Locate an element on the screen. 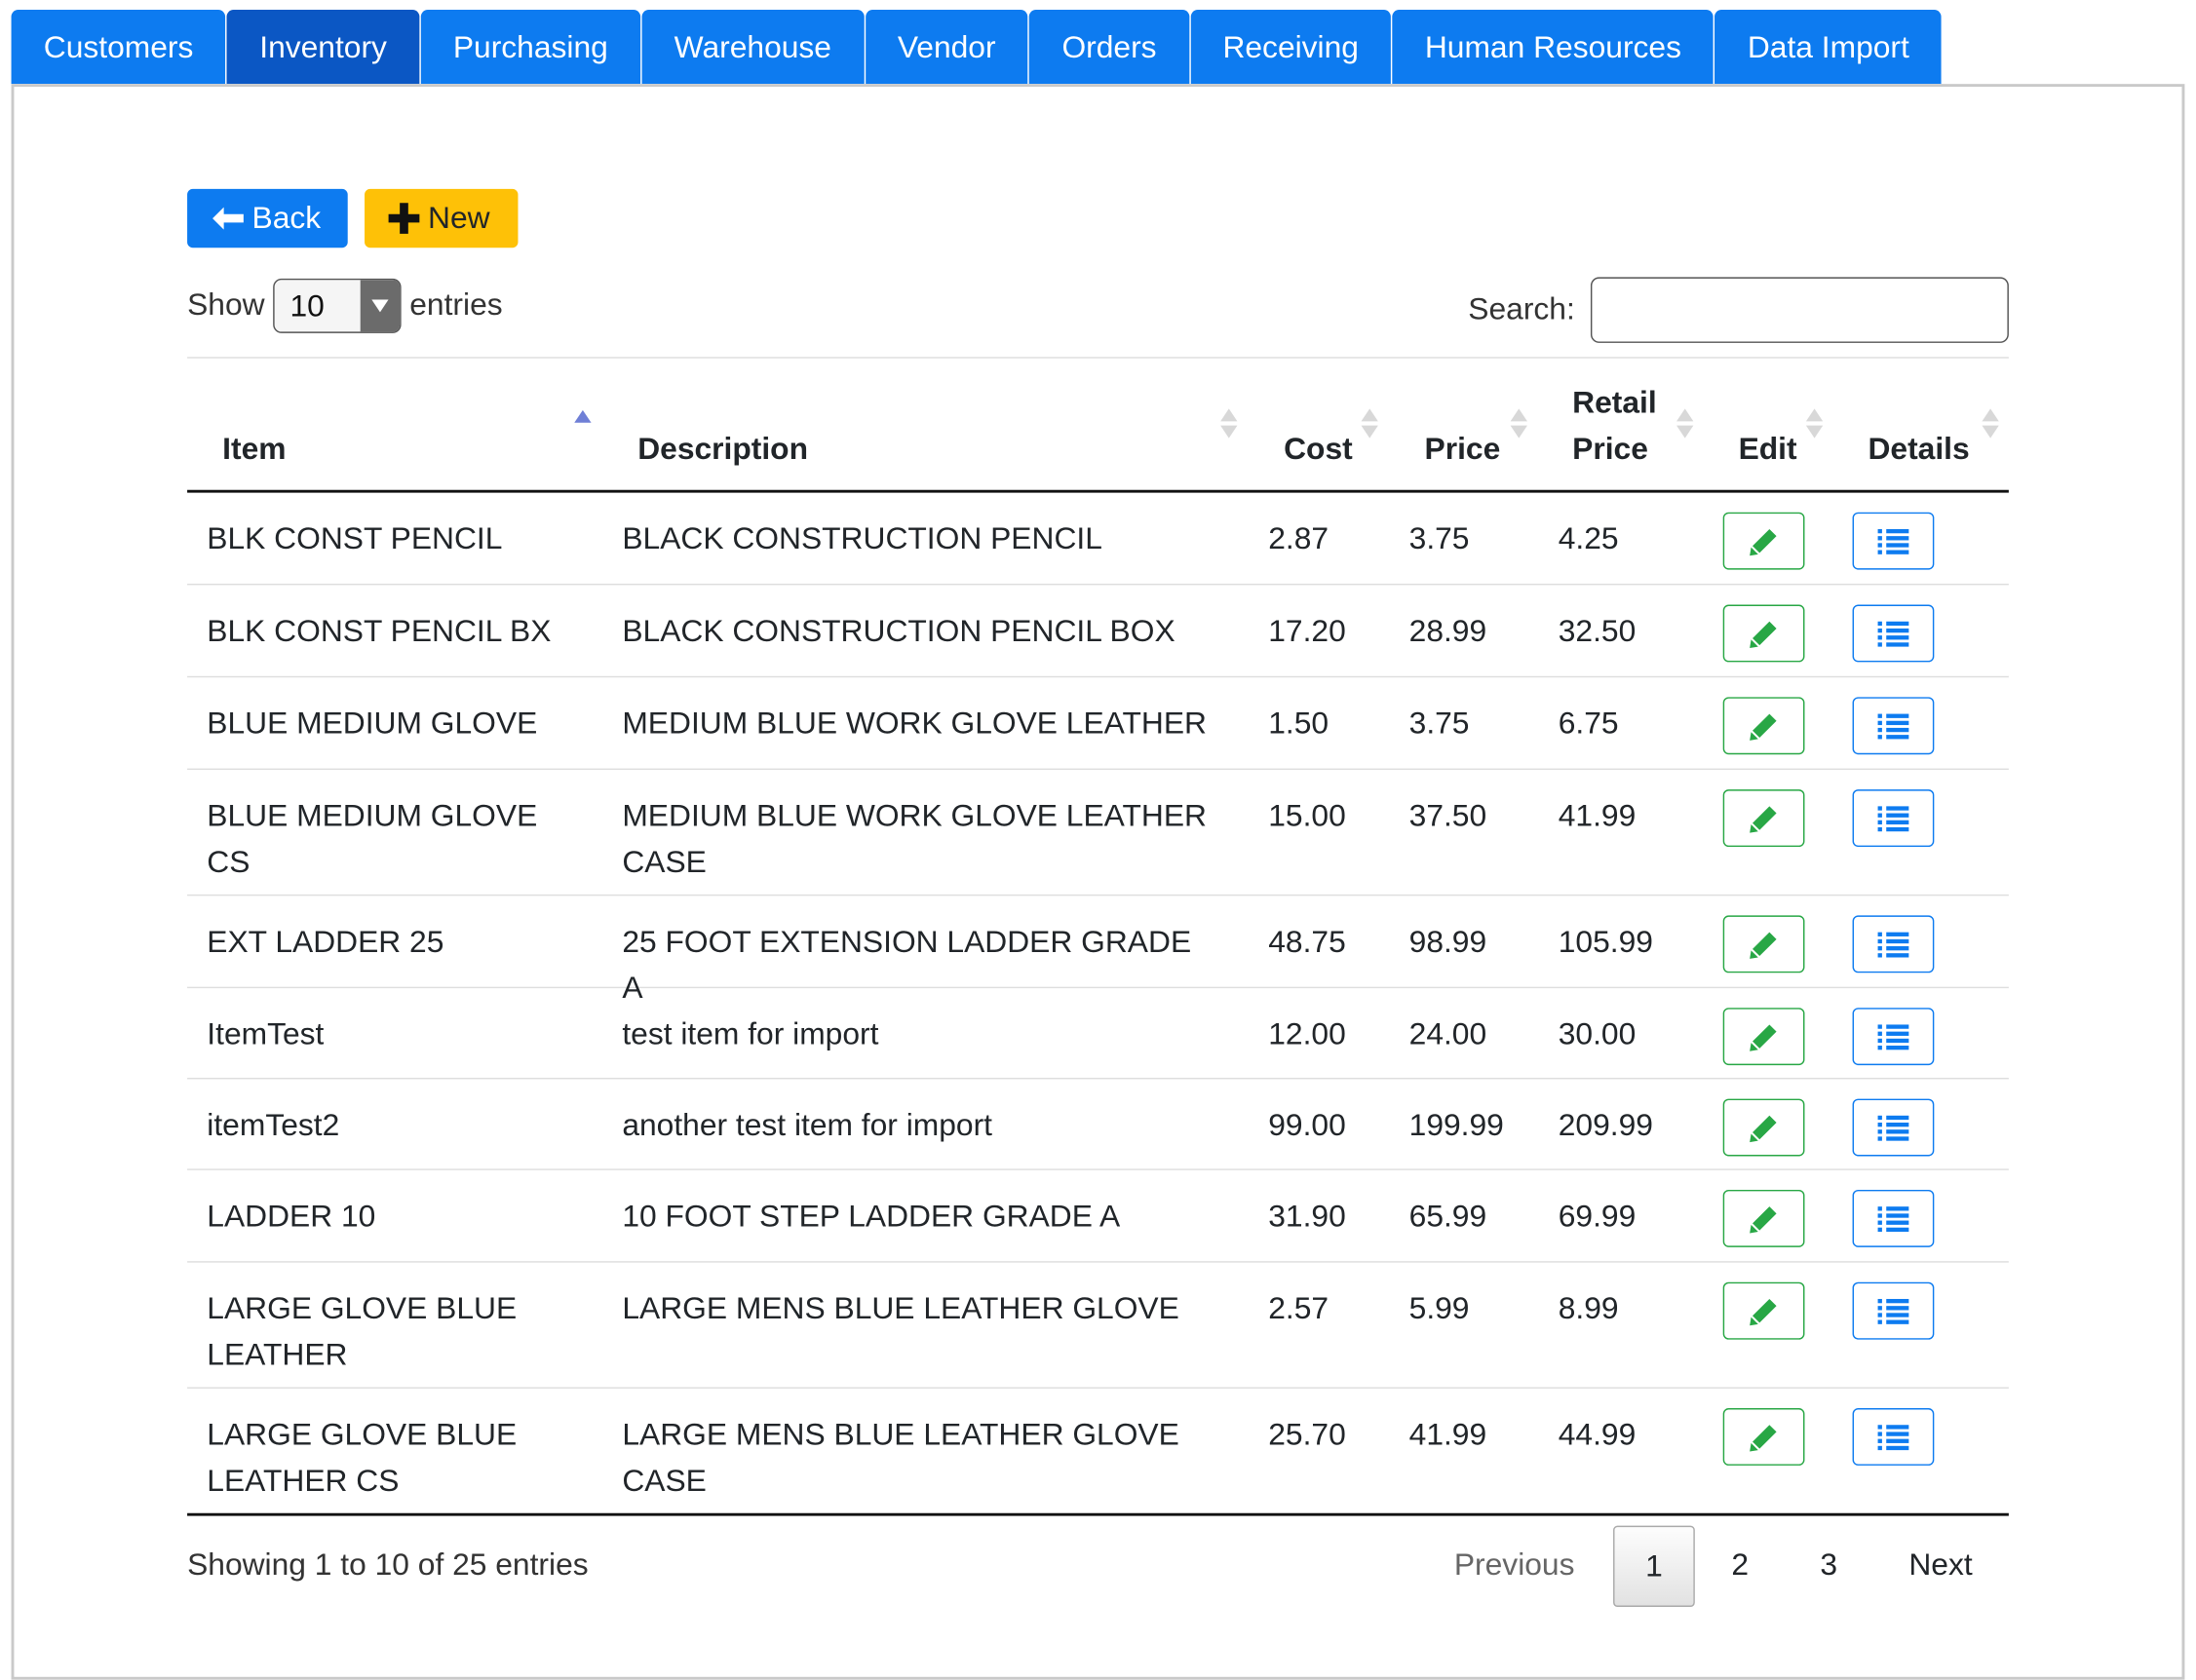 The image size is (2196, 1680). tab-customers: Customers is located at coordinates (118, 47).